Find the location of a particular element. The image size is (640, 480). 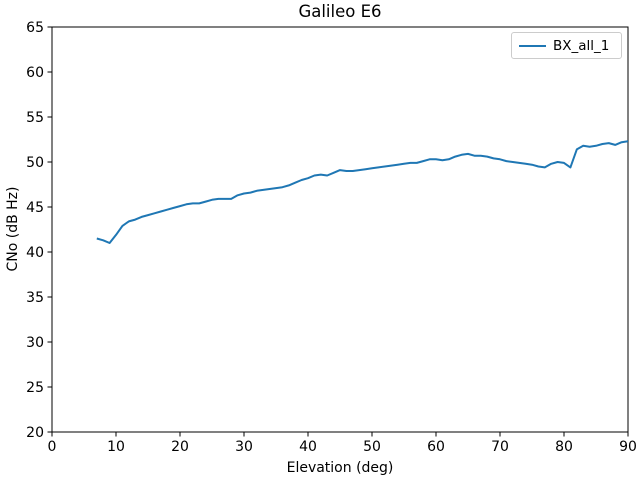

y-tick-label: 60 is located at coordinates (35, 73).